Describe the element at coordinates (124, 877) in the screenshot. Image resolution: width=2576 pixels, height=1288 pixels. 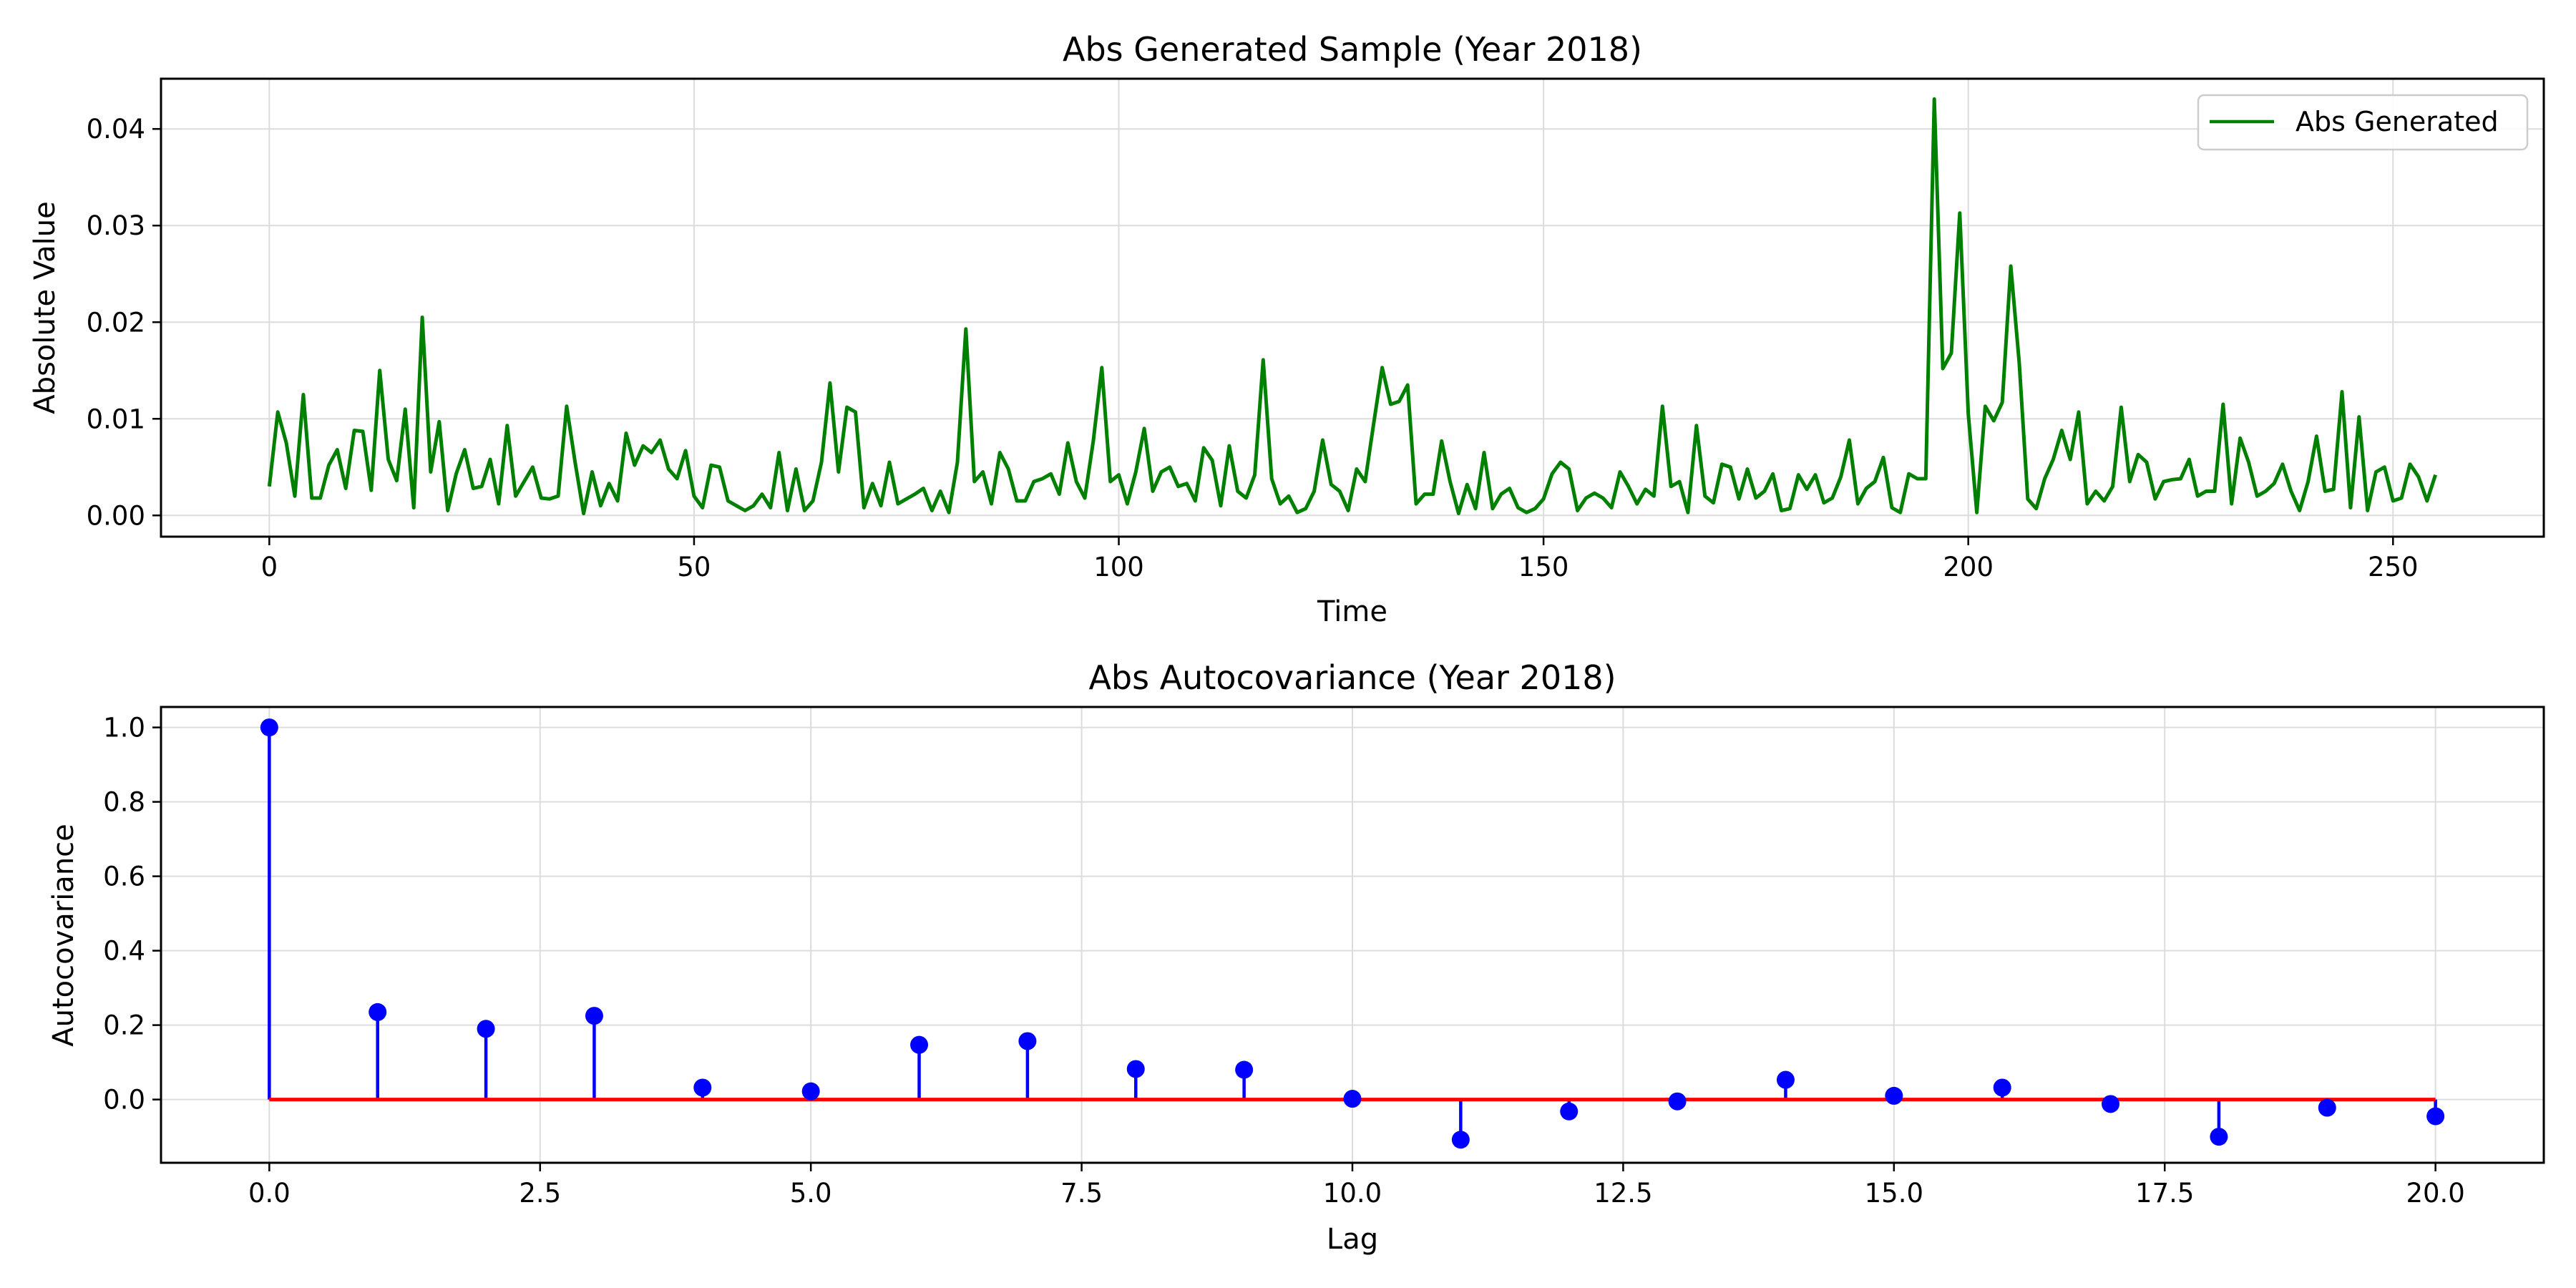
I see `bottom-y-tick-label: 0.6` at that location.